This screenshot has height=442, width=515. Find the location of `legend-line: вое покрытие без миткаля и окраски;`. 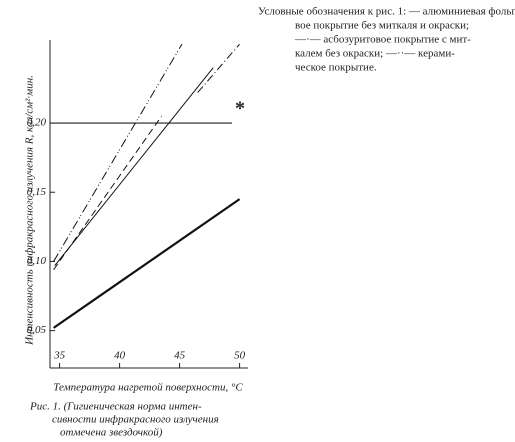

legend-line: вое покрытие без миткаля и окраски; is located at coordinates (382, 26).